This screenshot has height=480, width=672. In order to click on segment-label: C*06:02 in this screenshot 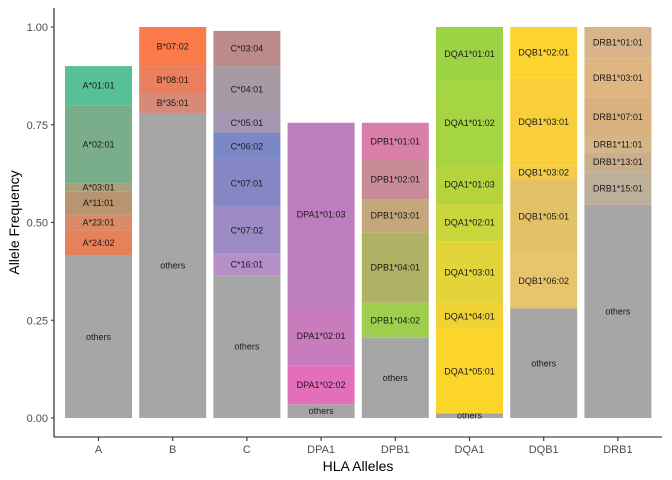, I will do `click(247, 146)`.